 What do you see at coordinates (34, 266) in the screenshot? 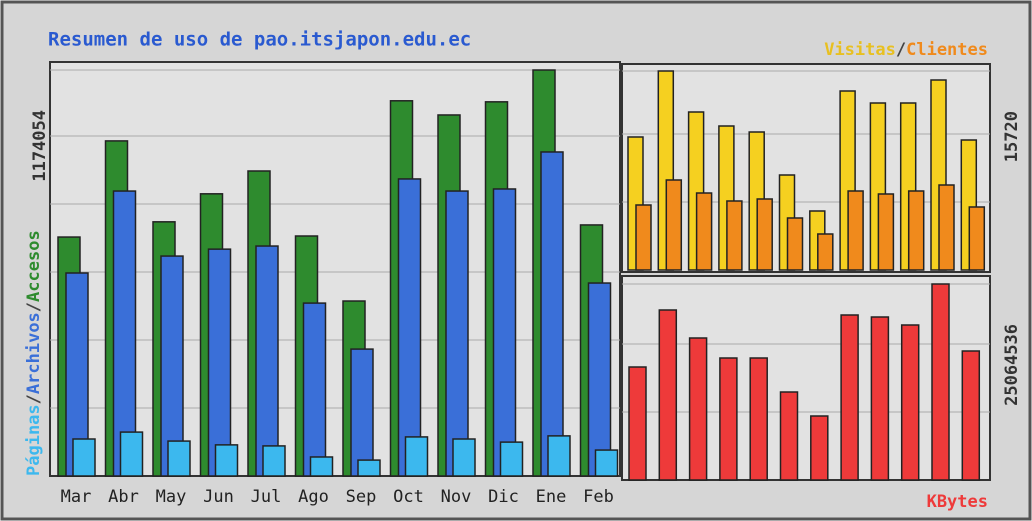
I see `legend-entry: Accesos` at bounding box center [34, 266].